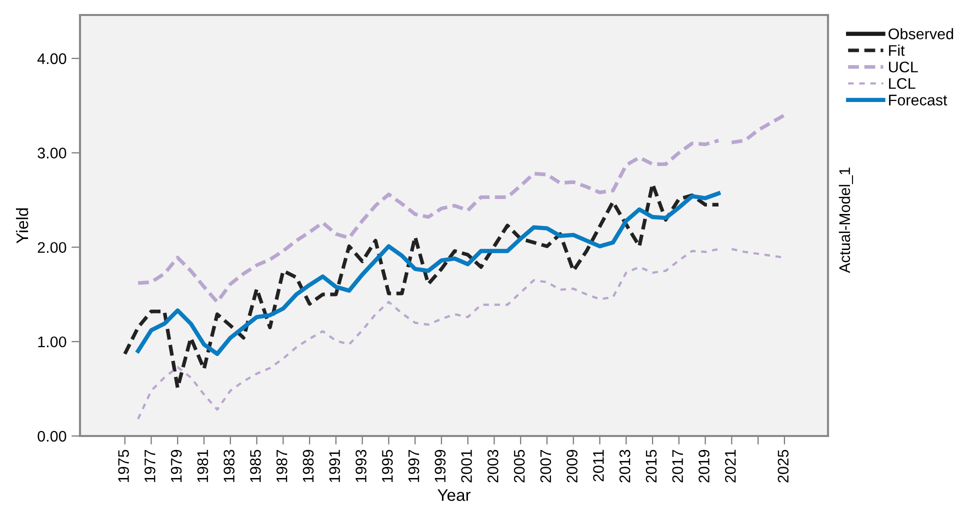 This screenshot has height=515, width=955. Describe the element at coordinates (730, 466) in the screenshot. I see `x-tick-label: 2021` at that location.